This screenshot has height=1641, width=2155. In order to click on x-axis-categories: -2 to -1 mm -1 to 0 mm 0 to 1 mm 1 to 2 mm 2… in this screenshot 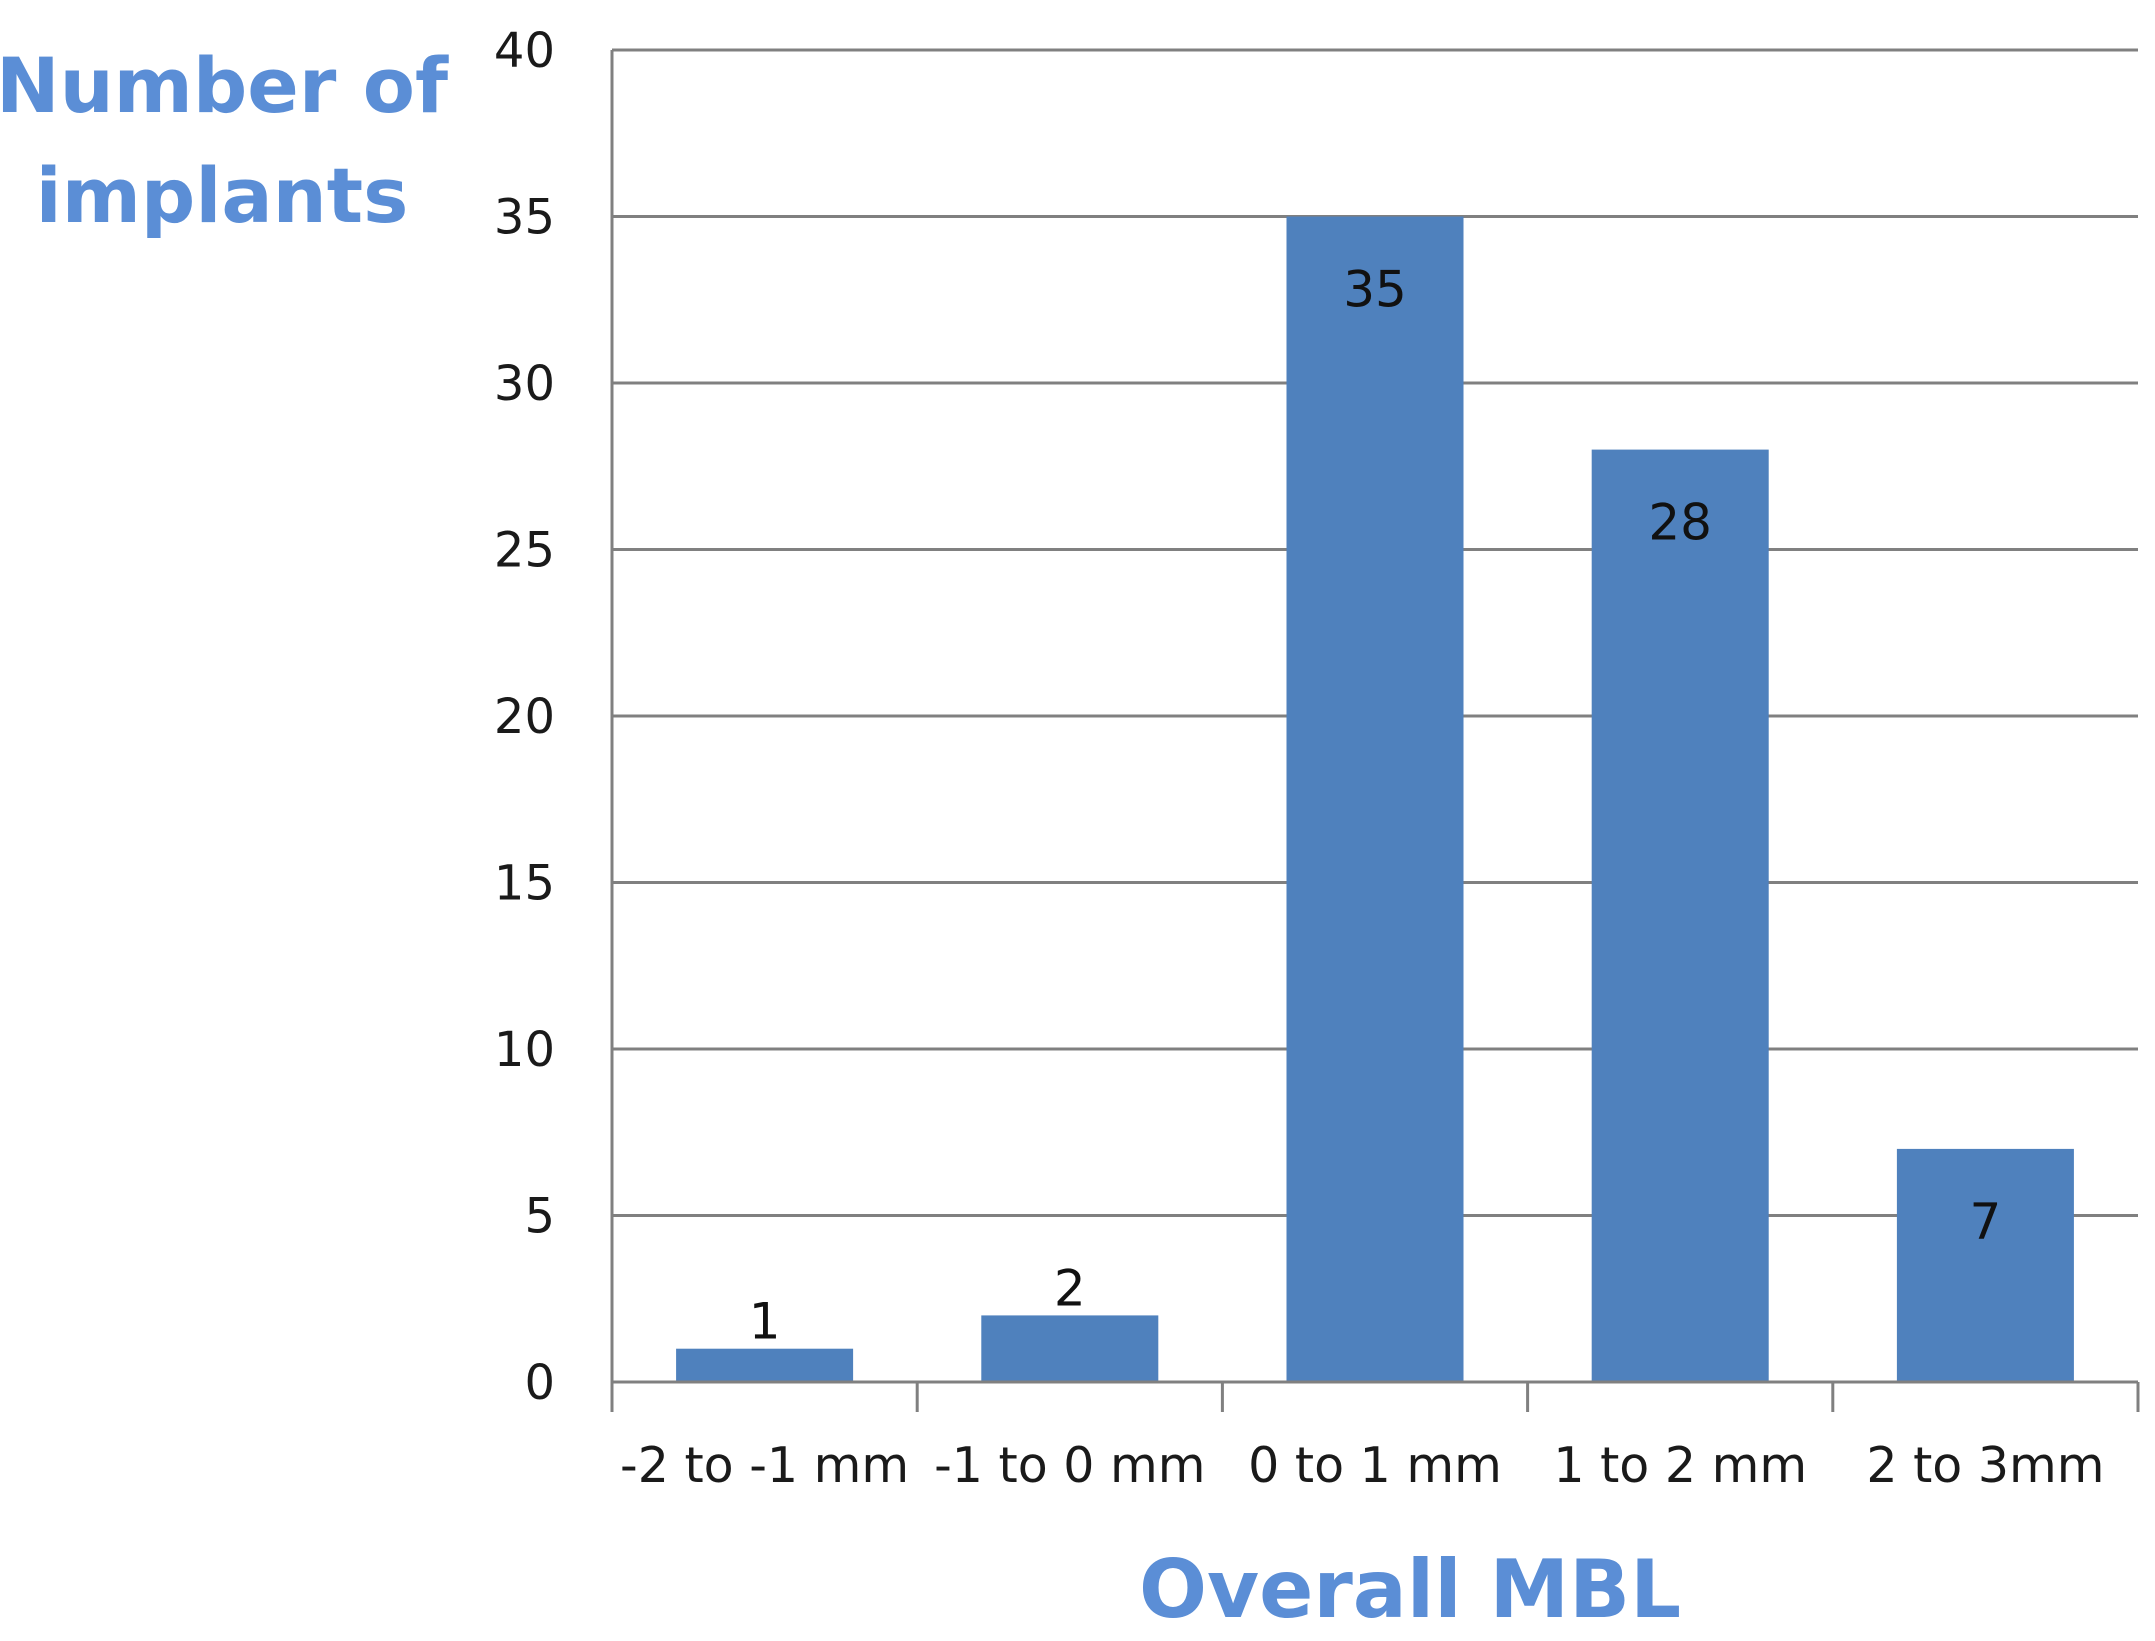, I will do `click(1362, 1465)`.